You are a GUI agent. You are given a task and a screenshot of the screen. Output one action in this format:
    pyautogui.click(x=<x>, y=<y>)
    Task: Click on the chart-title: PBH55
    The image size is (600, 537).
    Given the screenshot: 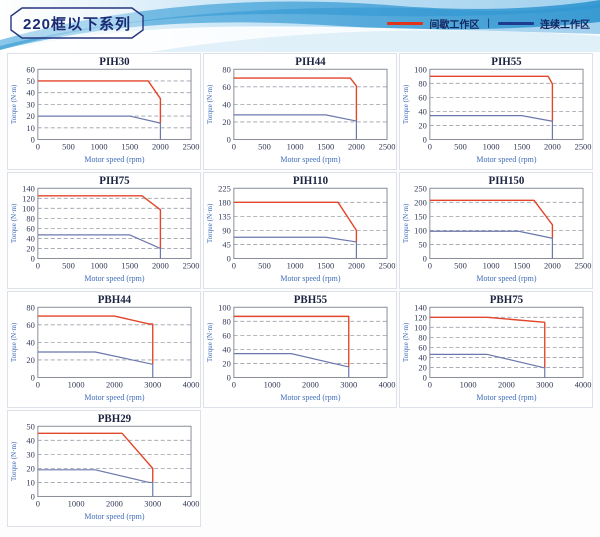 What is the action you would take?
    pyautogui.click(x=311, y=300)
    